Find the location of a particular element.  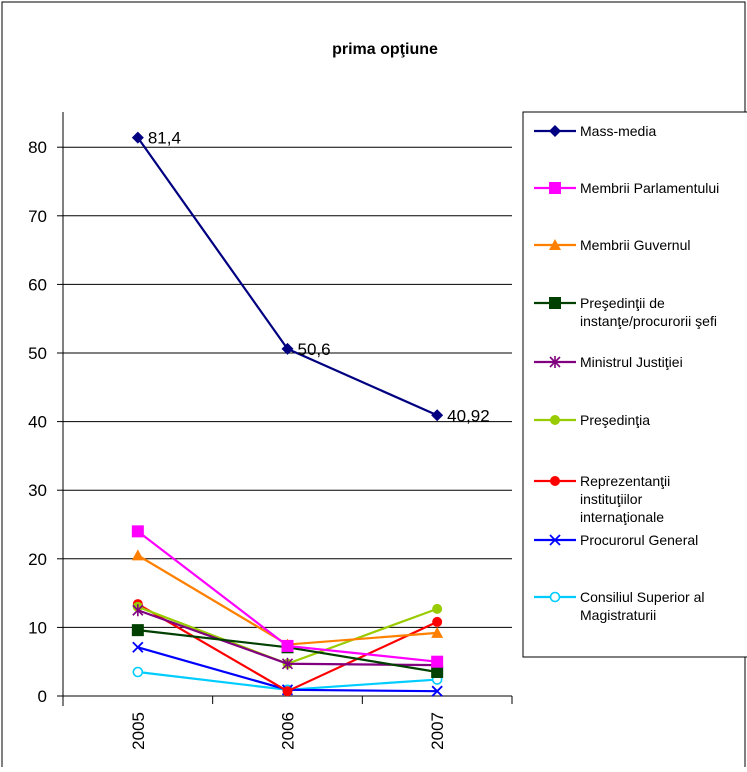

legend-label: Consiliul Superior al is located at coordinates (642, 597).